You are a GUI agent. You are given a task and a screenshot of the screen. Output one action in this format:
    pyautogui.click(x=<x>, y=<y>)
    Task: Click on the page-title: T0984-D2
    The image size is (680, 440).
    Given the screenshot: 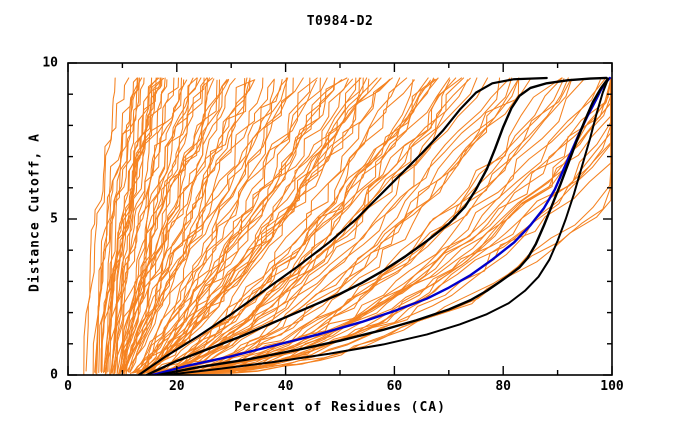 What is the action you would take?
    pyautogui.click(x=340, y=21)
    